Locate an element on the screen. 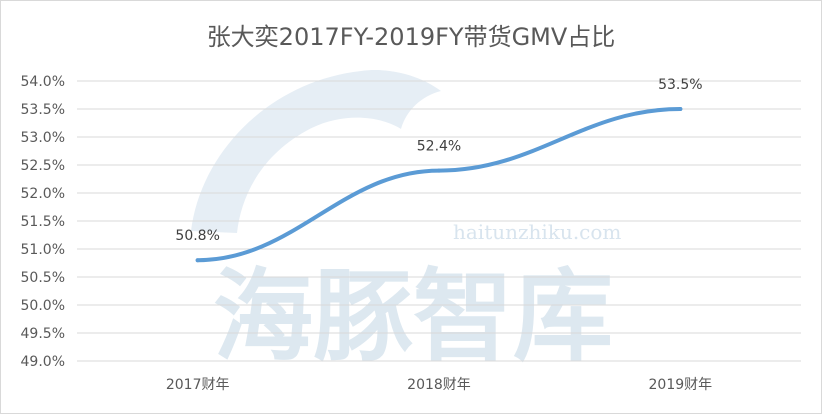 Image resolution: width=822 pixels, height=414 pixels. x-tick-label: 2017财年 is located at coordinates (198, 385).